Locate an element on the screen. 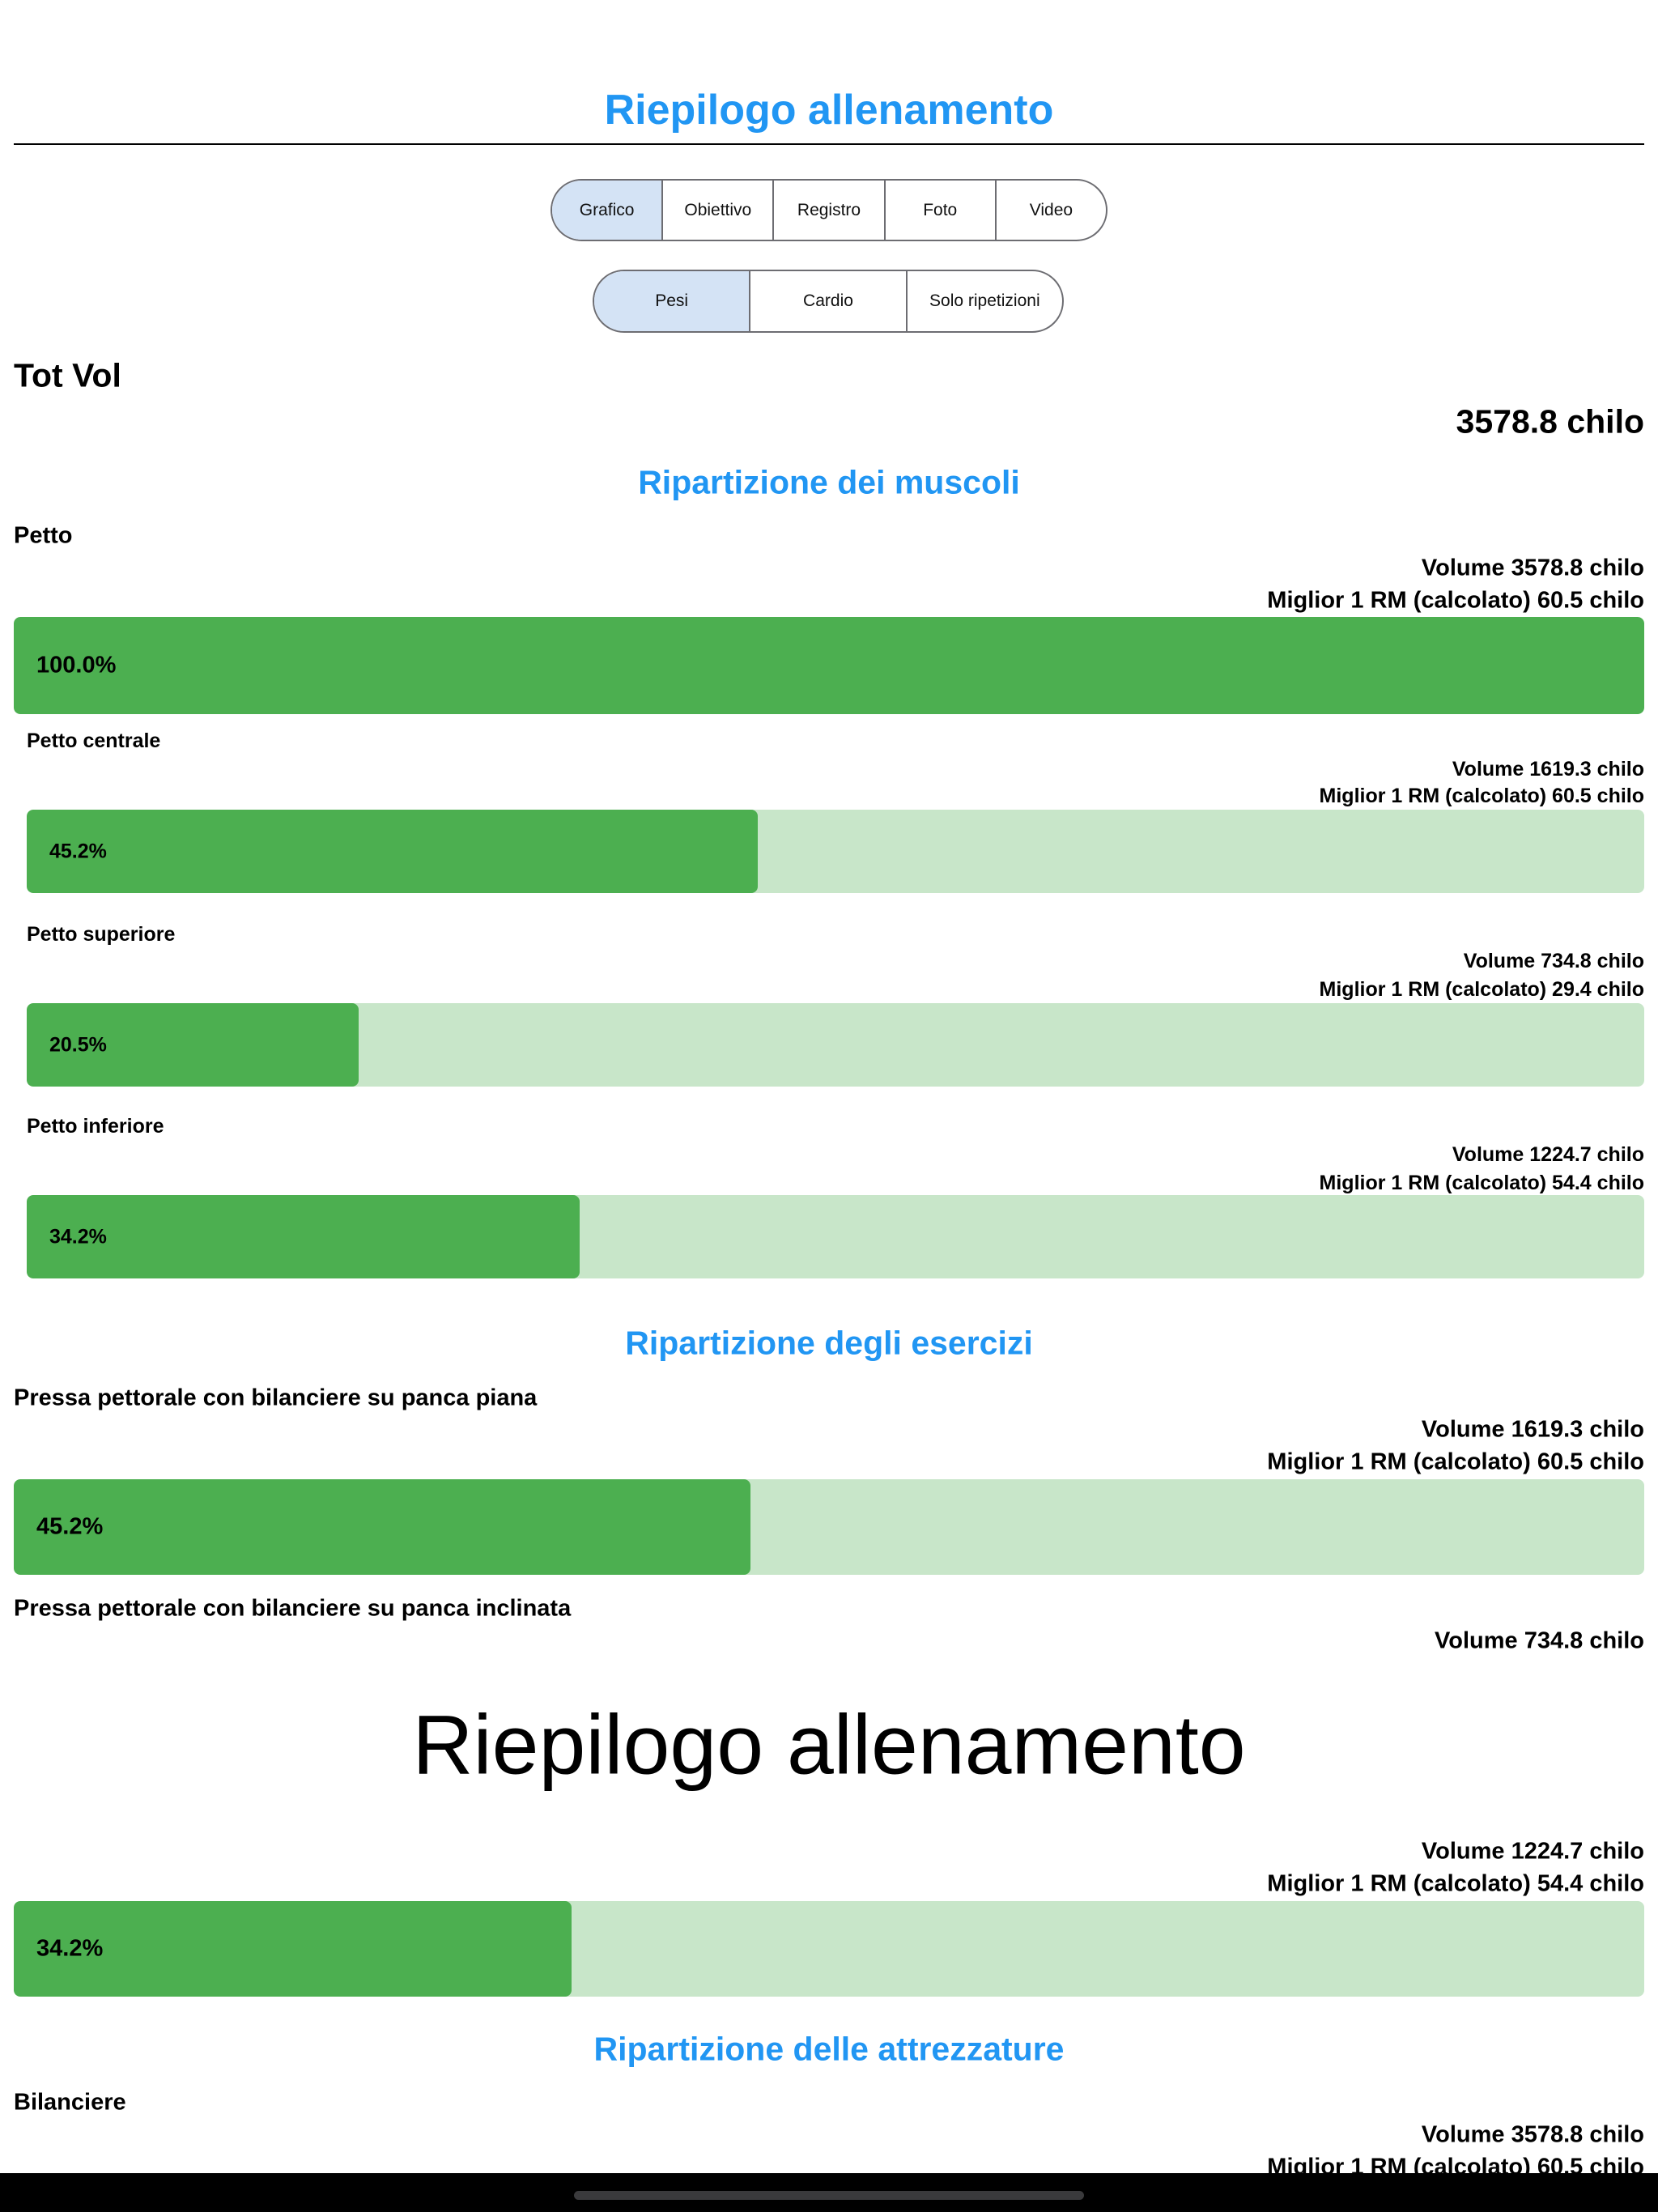  muscle-rm: Miglior 1 RM (calcolato) 60.5 chilo is located at coordinates (1481, 796).